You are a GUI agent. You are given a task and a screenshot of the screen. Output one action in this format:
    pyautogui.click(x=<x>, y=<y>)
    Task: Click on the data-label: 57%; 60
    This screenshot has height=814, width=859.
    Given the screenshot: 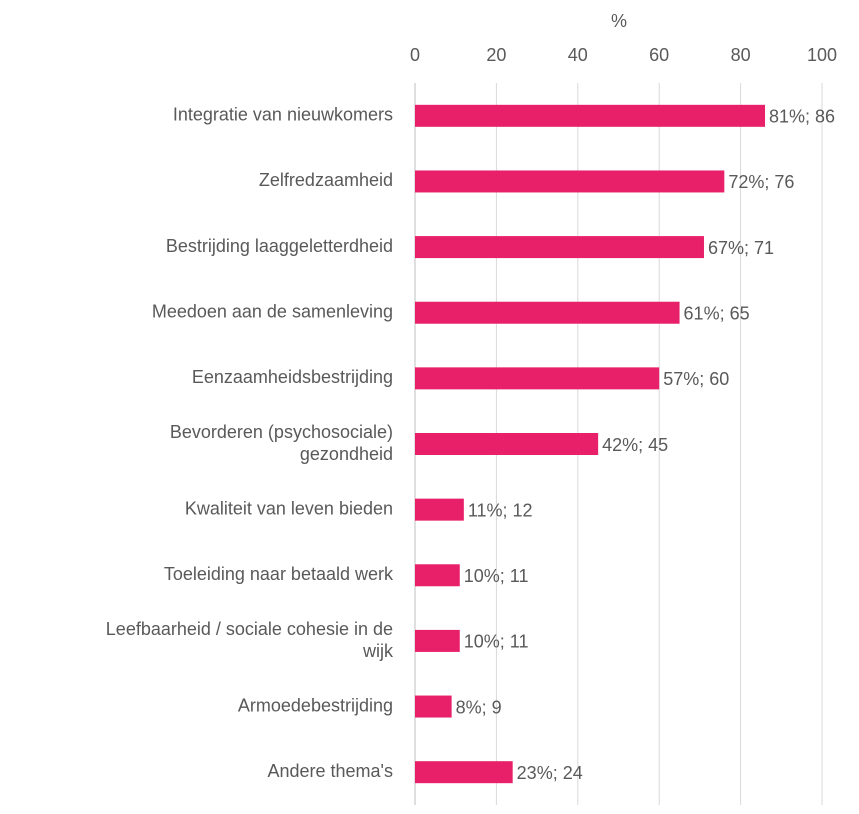 What is the action you would take?
    pyautogui.click(x=696, y=379)
    